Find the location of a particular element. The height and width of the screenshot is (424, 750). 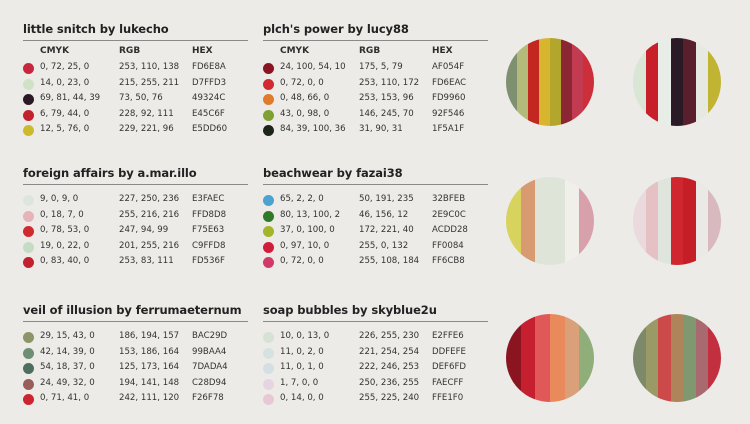

rgb-value: 215, 255, 211 is located at coordinates (149, 82).